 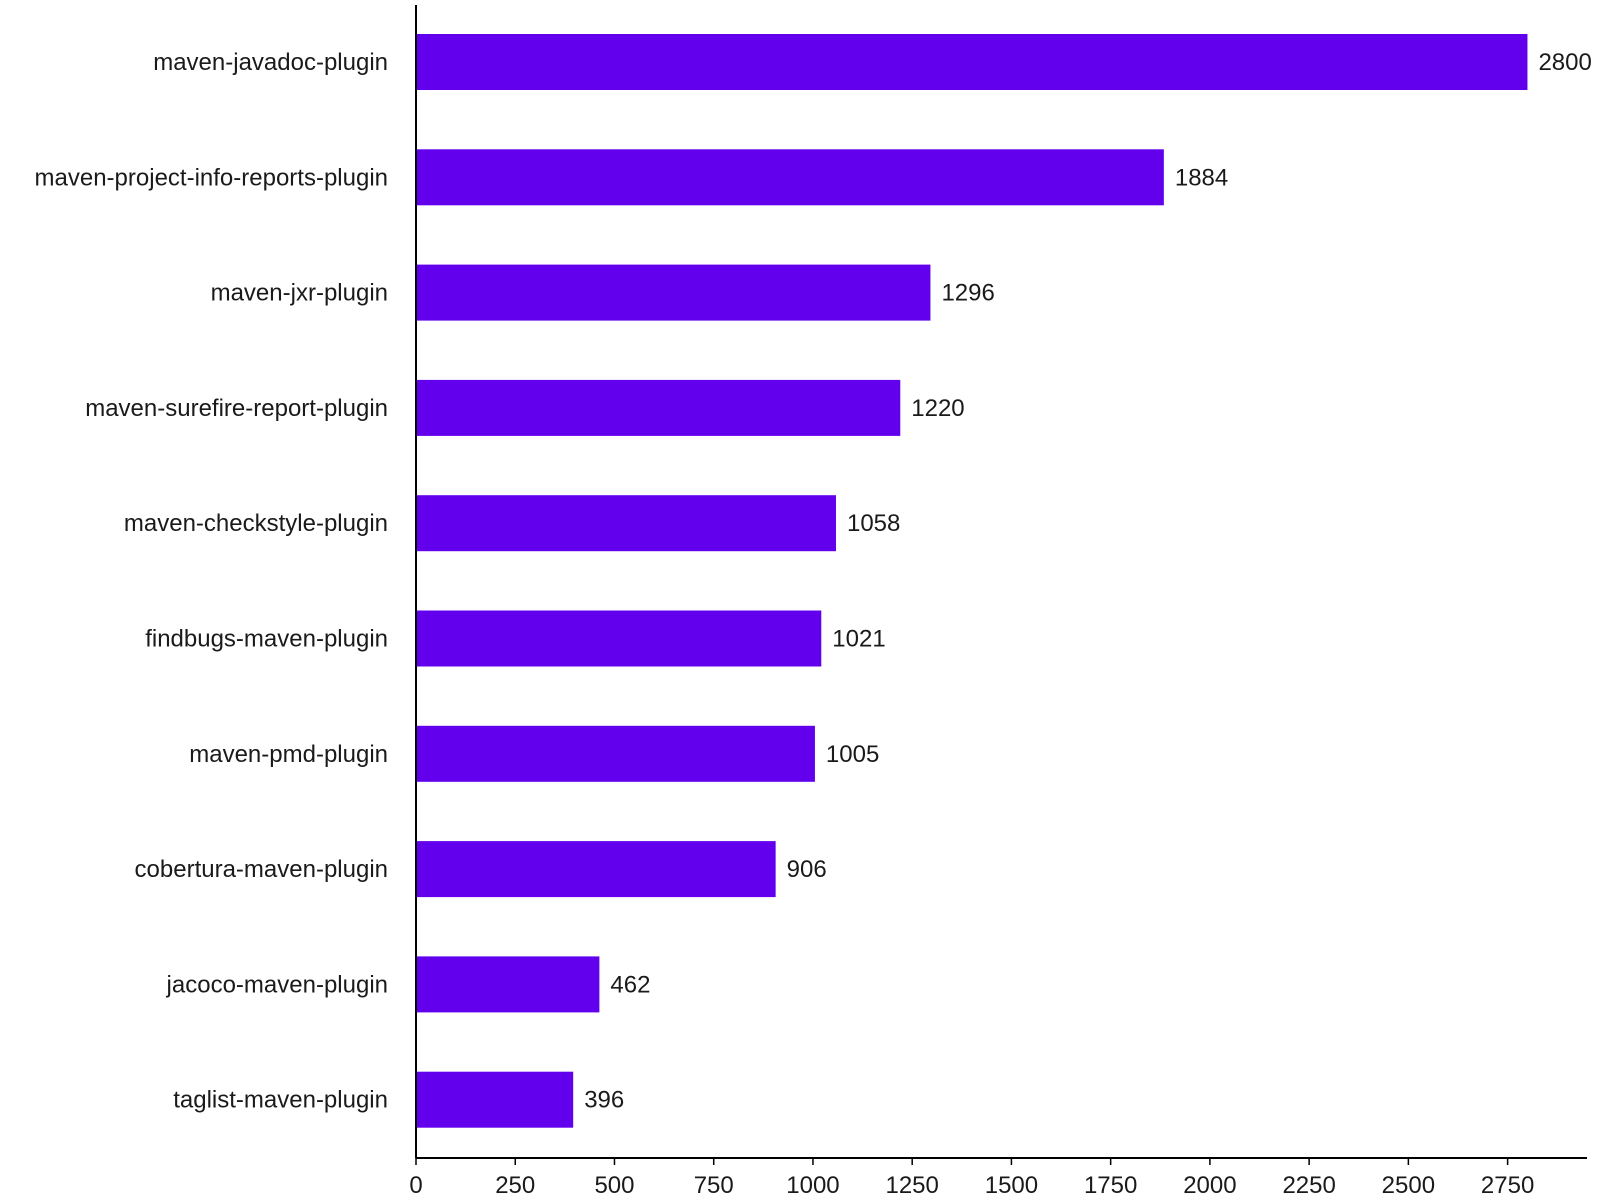 I want to click on x-tick-label: 1000, so click(x=812, y=1185).